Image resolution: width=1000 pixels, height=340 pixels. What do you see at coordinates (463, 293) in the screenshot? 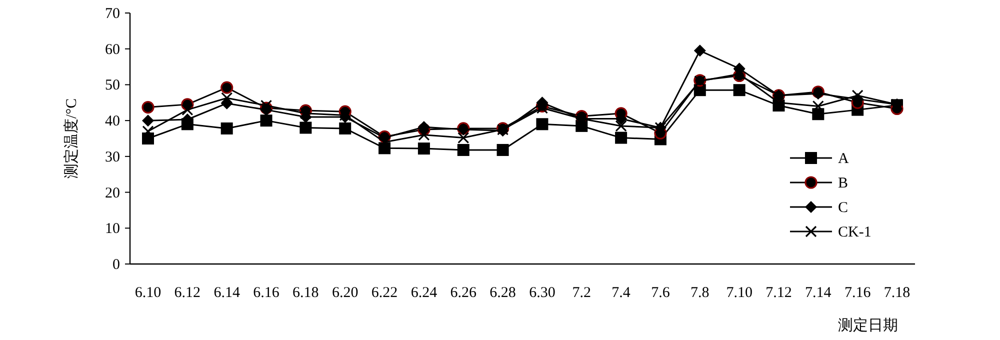
I see `x-tick-label: 6.26` at bounding box center [463, 293].